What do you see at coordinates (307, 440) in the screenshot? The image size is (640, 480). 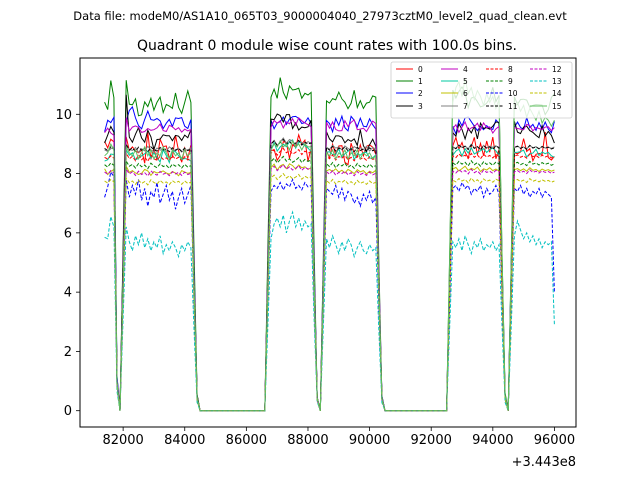 I see `x-tick-label-3: 88000` at bounding box center [307, 440].